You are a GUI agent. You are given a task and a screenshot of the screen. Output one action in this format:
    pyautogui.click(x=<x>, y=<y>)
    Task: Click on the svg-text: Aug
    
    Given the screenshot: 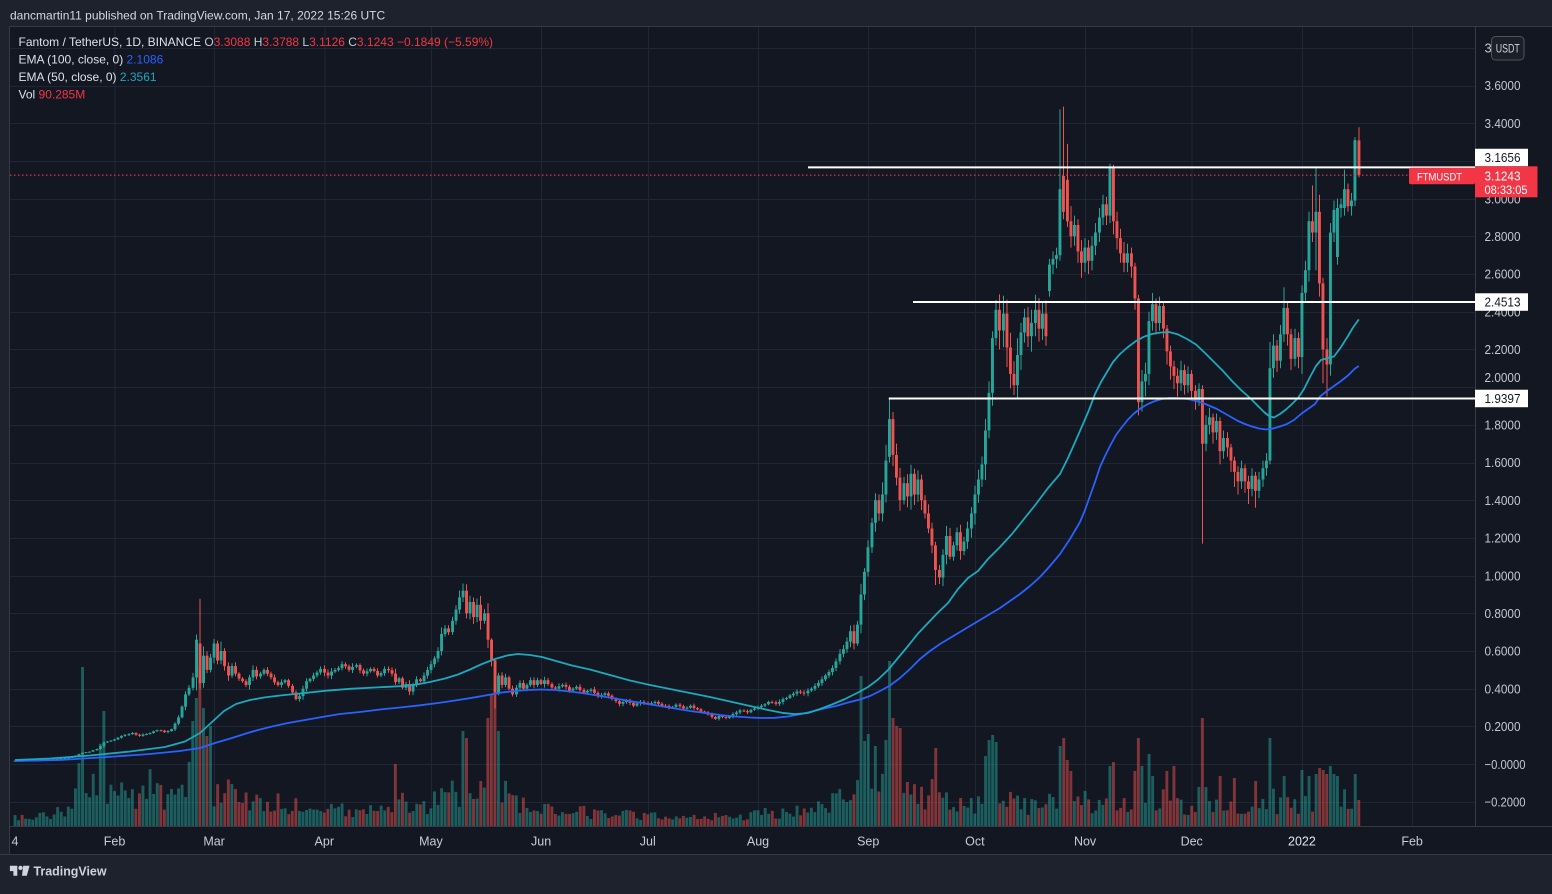 What is the action you would take?
    pyautogui.click(x=758, y=842)
    